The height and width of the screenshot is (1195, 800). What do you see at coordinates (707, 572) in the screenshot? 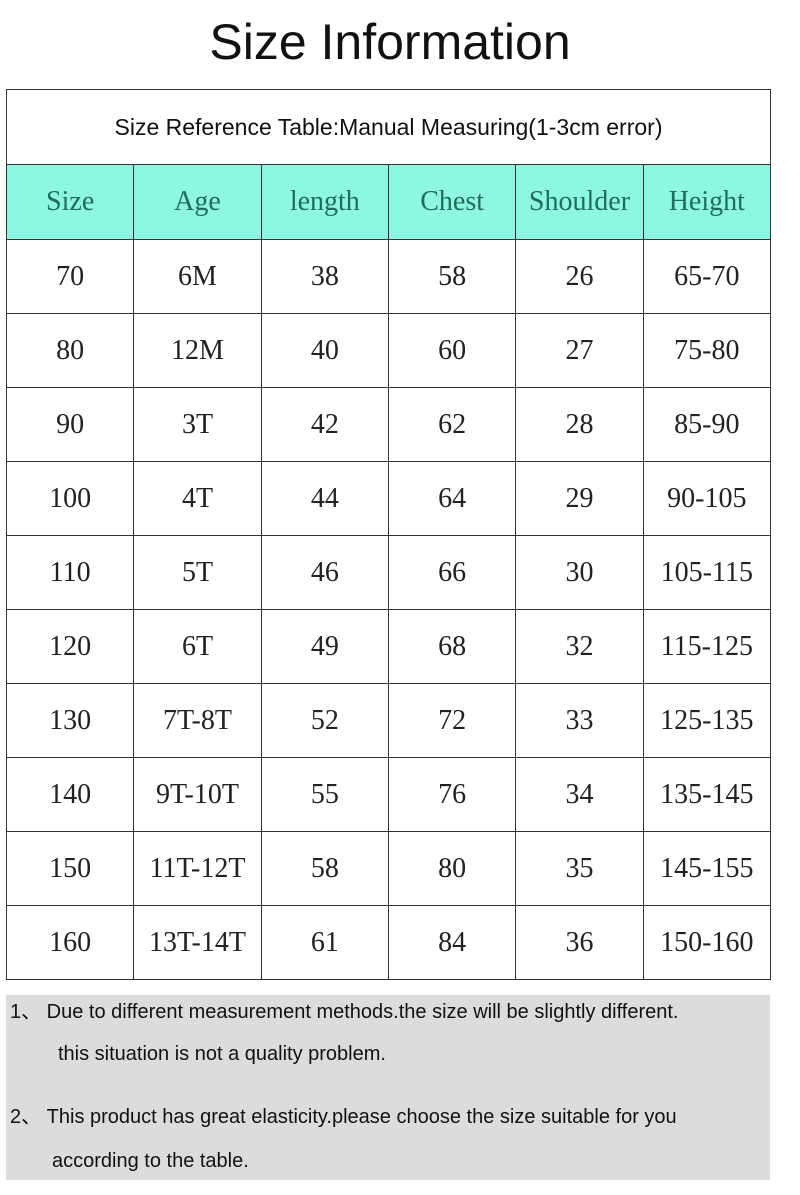
I see `cell-height: 105-115` at bounding box center [707, 572].